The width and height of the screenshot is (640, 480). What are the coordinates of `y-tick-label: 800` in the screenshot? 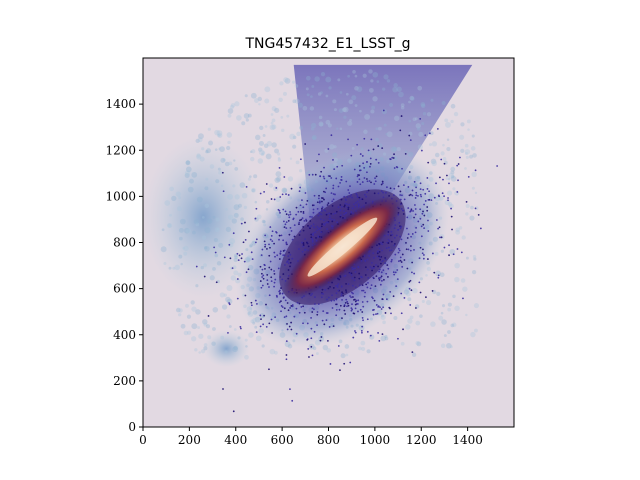 It's located at (124, 243).